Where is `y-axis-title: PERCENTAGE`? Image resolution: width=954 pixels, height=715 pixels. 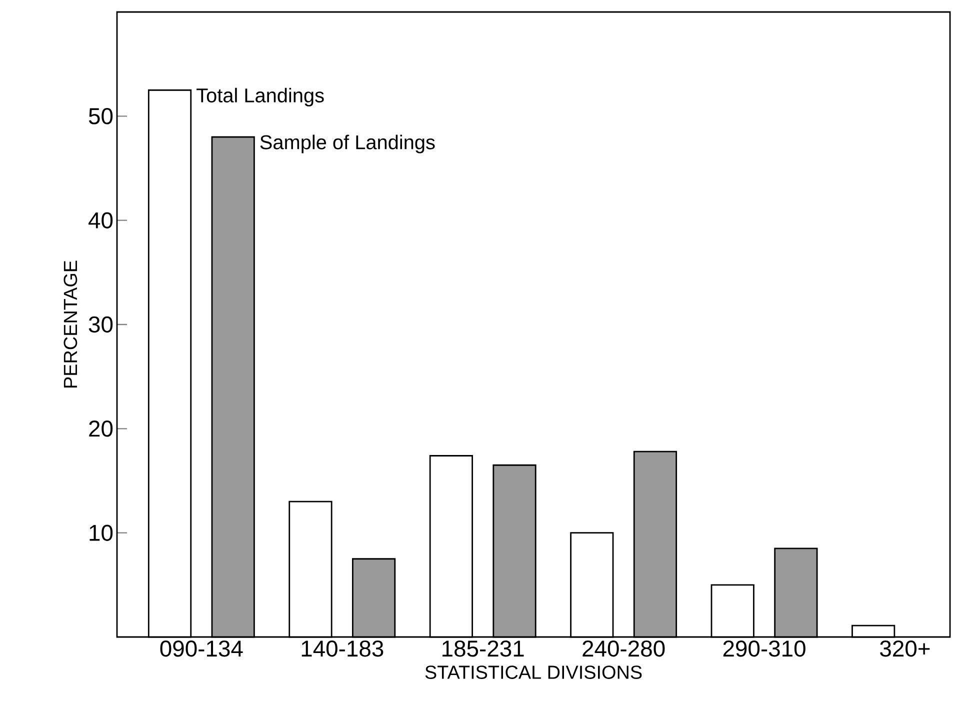
y-axis-title: PERCENTAGE is located at coordinates (71, 324).